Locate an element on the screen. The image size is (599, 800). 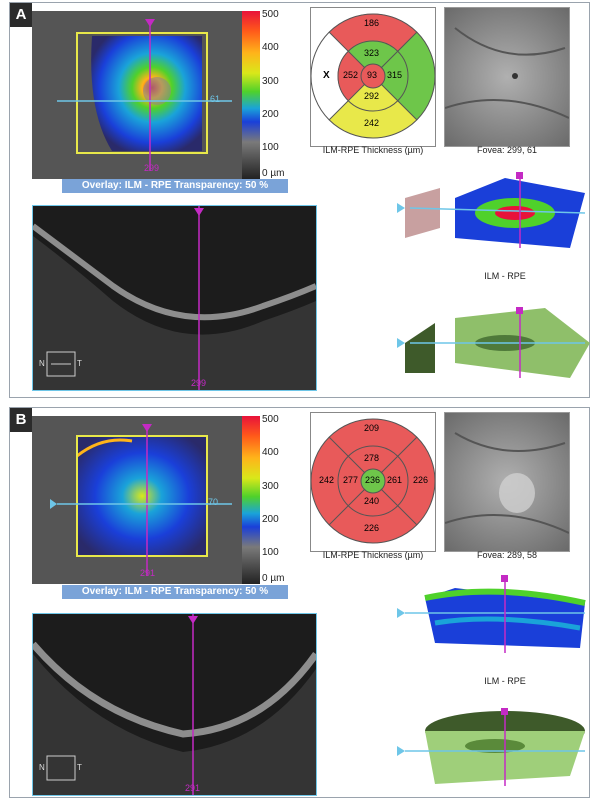
fundus-overlay-image: 299 61 is located at coordinates (137, 95).